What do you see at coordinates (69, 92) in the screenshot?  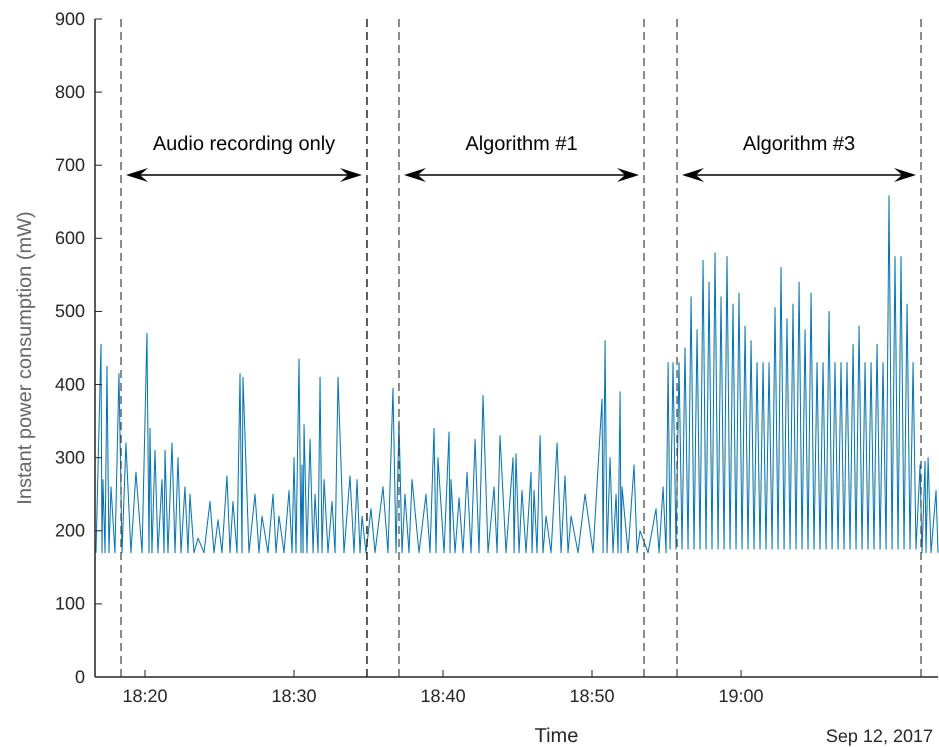 I see `y-tick-label: 800` at bounding box center [69, 92].